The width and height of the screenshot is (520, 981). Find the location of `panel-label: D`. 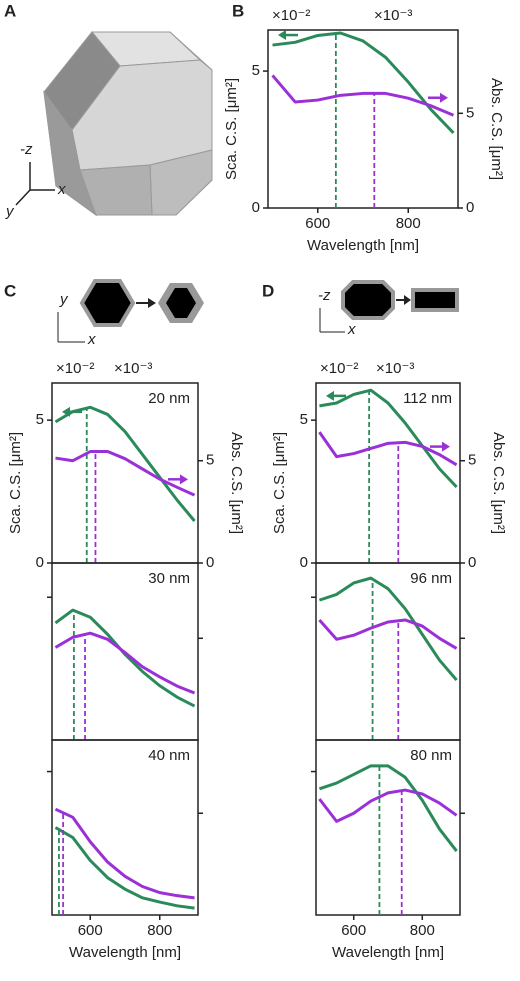

panel-label: D is located at coordinates (268, 290).